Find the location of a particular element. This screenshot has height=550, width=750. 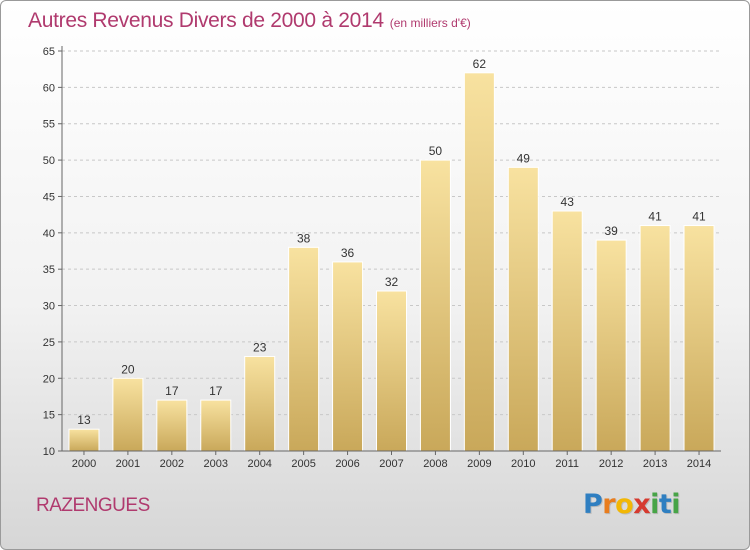

data-label: 38 is located at coordinates (304, 238).